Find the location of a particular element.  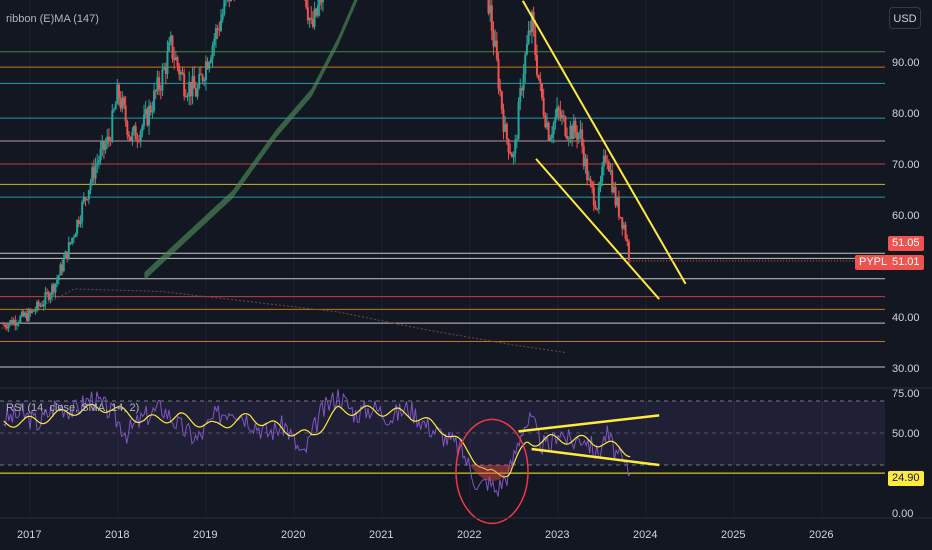

time-axis-label: 2017 is located at coordinates (29, 535).